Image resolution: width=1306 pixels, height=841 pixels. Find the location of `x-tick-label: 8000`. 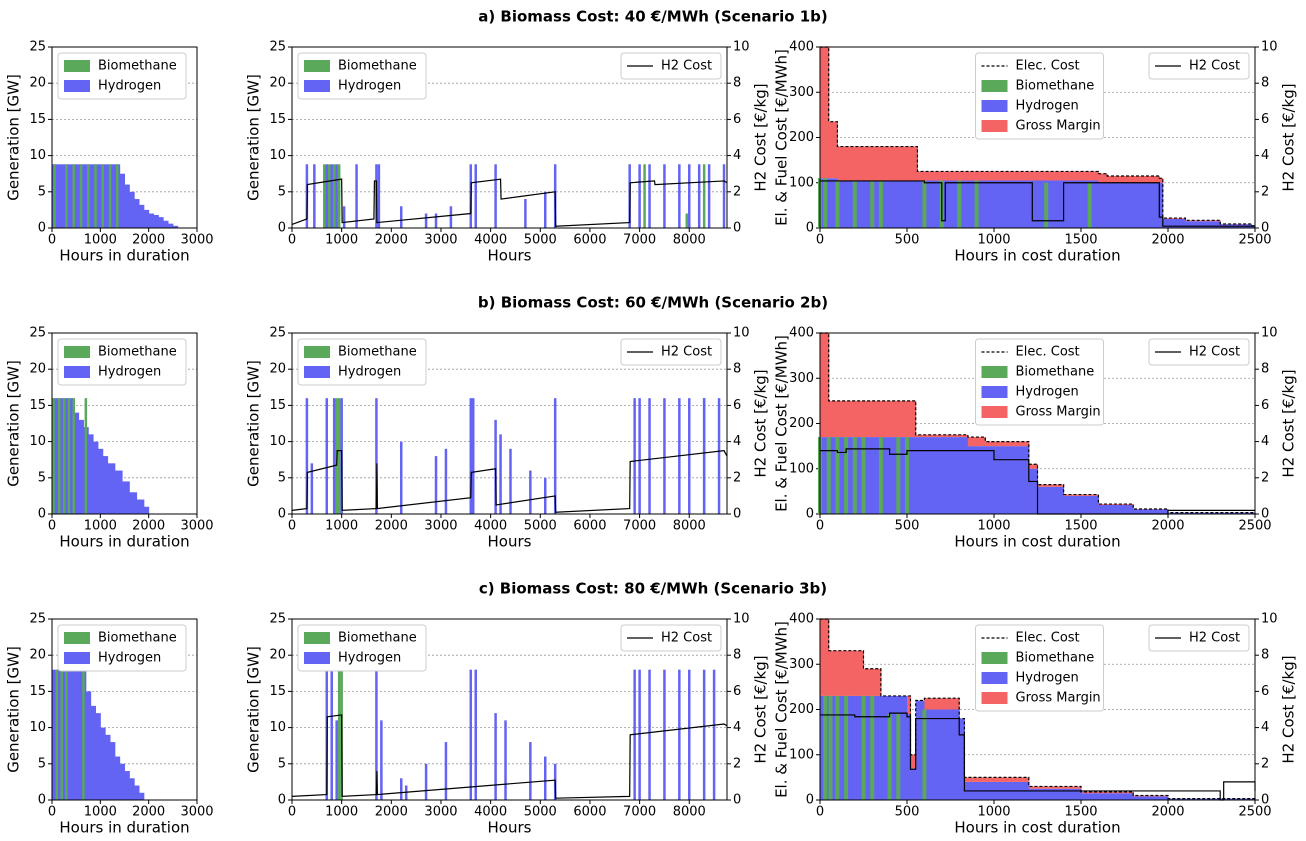

x-tick-label: 8000 is located at coordinates (689, 526).